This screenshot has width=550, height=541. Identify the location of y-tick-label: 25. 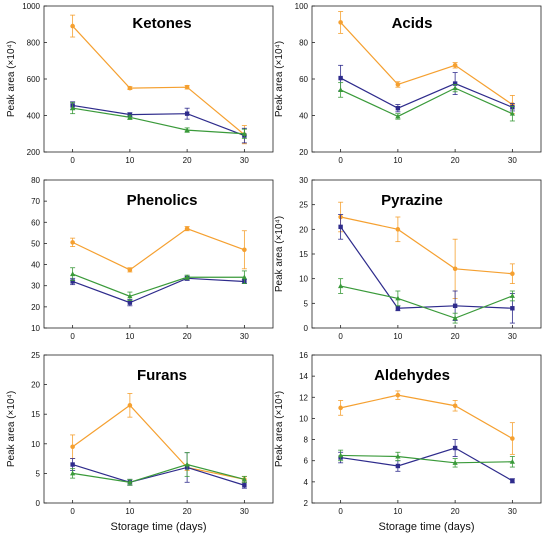
(35, 355).